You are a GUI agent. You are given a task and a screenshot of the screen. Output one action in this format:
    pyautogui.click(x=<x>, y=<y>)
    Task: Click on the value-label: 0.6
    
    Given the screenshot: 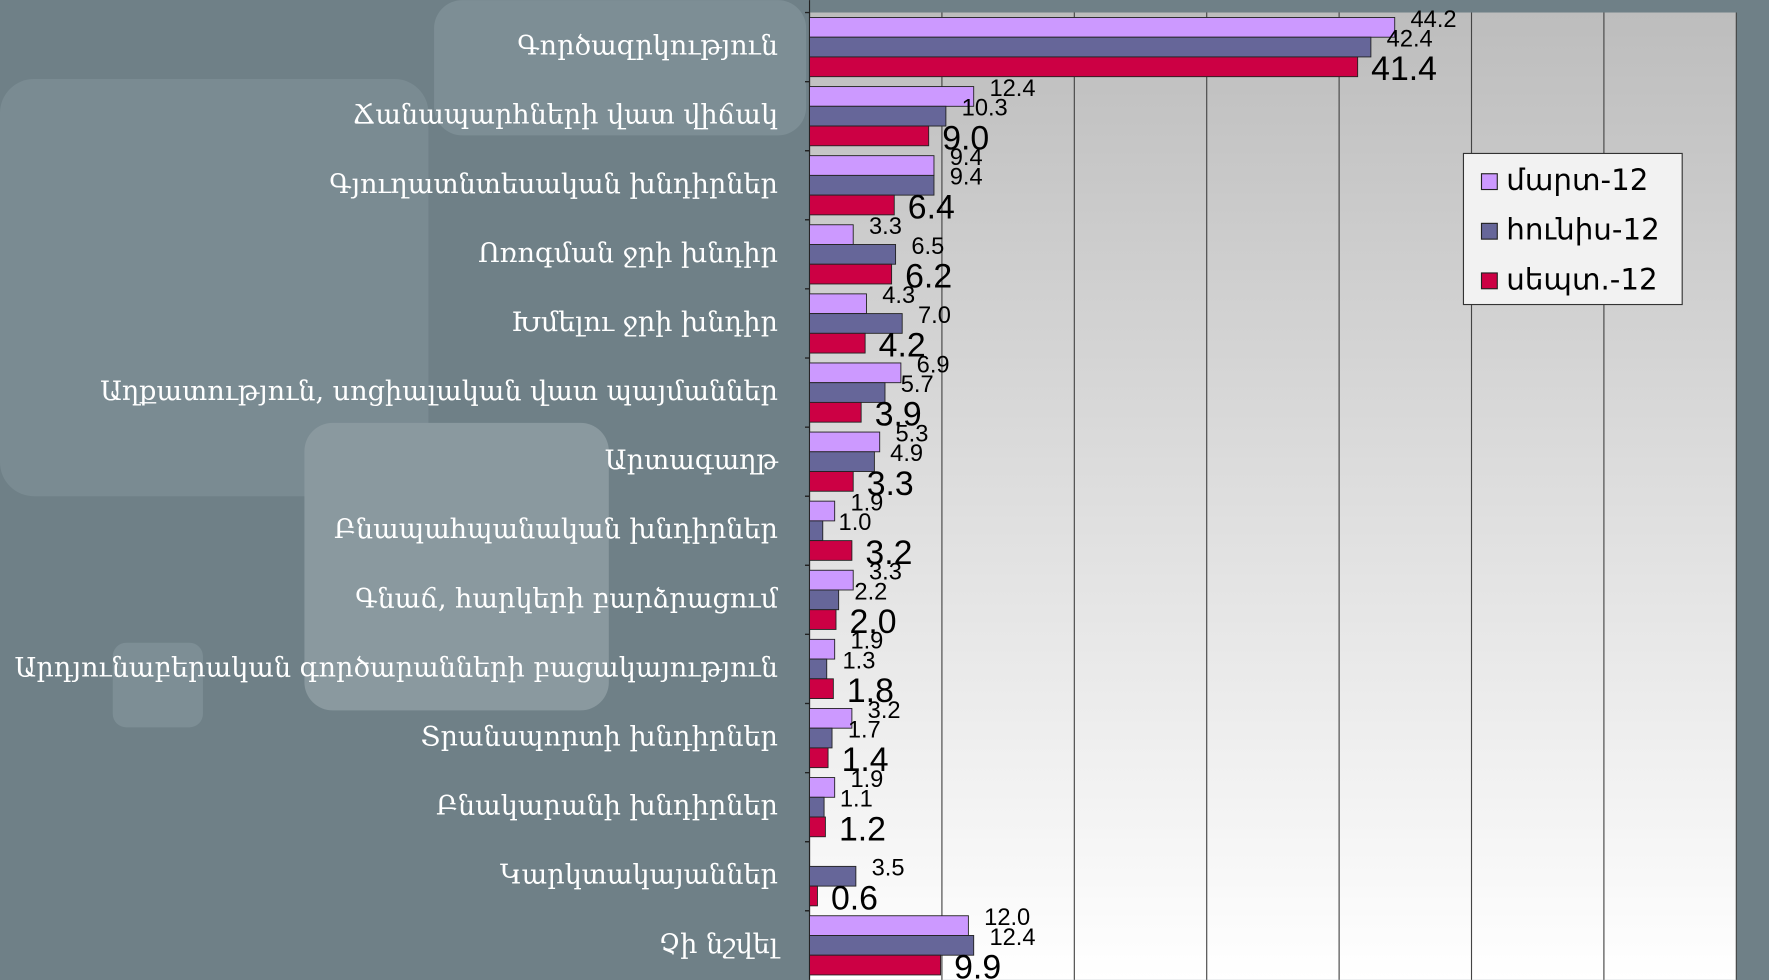 What is the action you would take?
    pyautogui.click(x=854, y=898)
    